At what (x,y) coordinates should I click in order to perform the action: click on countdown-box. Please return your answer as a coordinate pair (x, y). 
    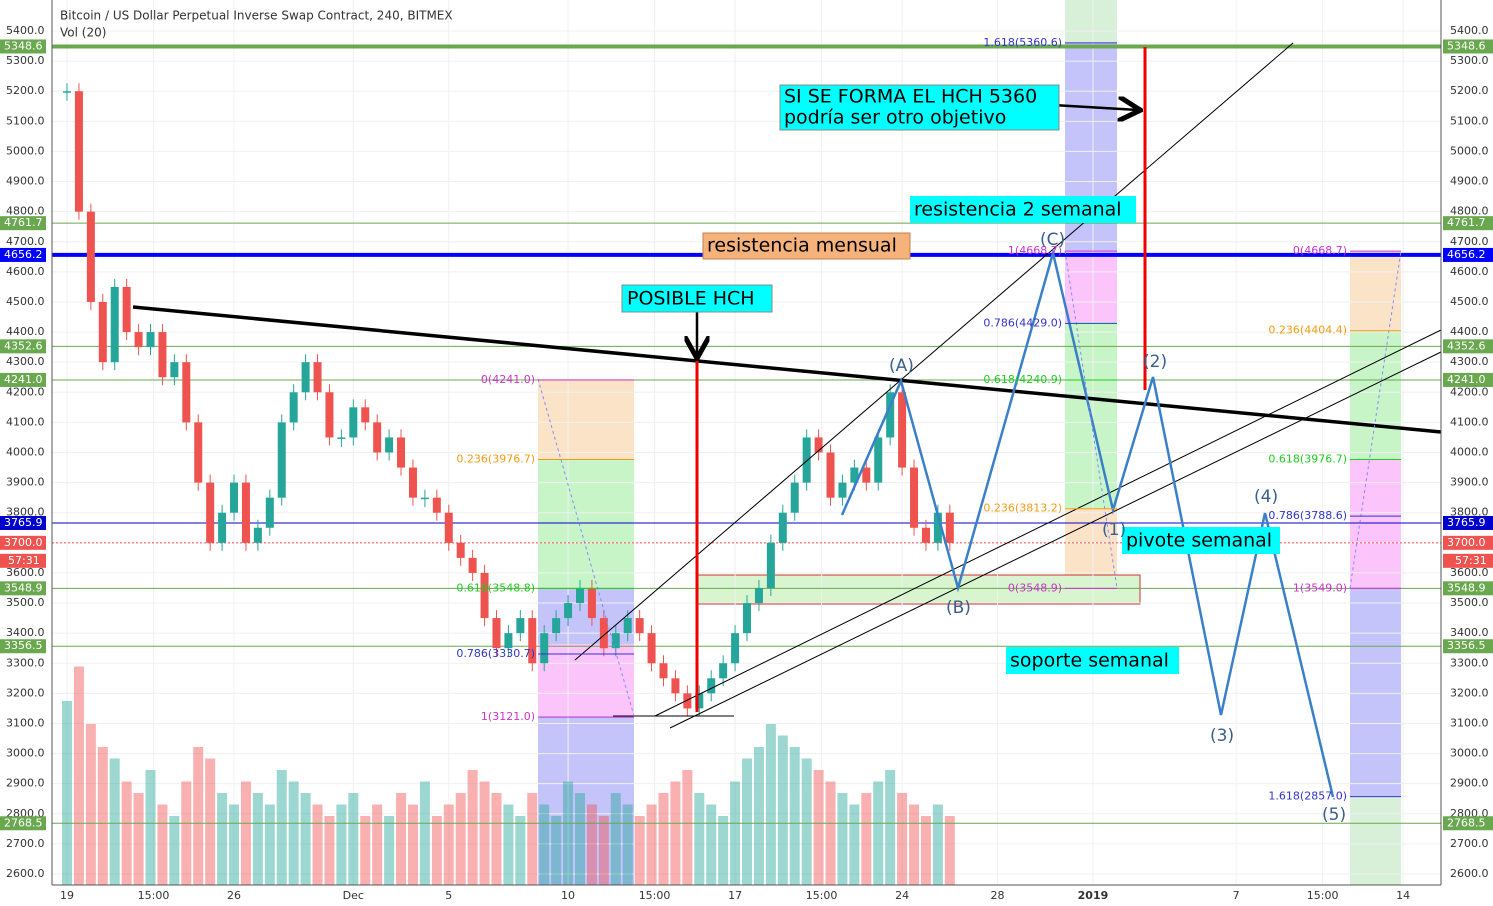
    Looking at the image, I should click on (23, 560).